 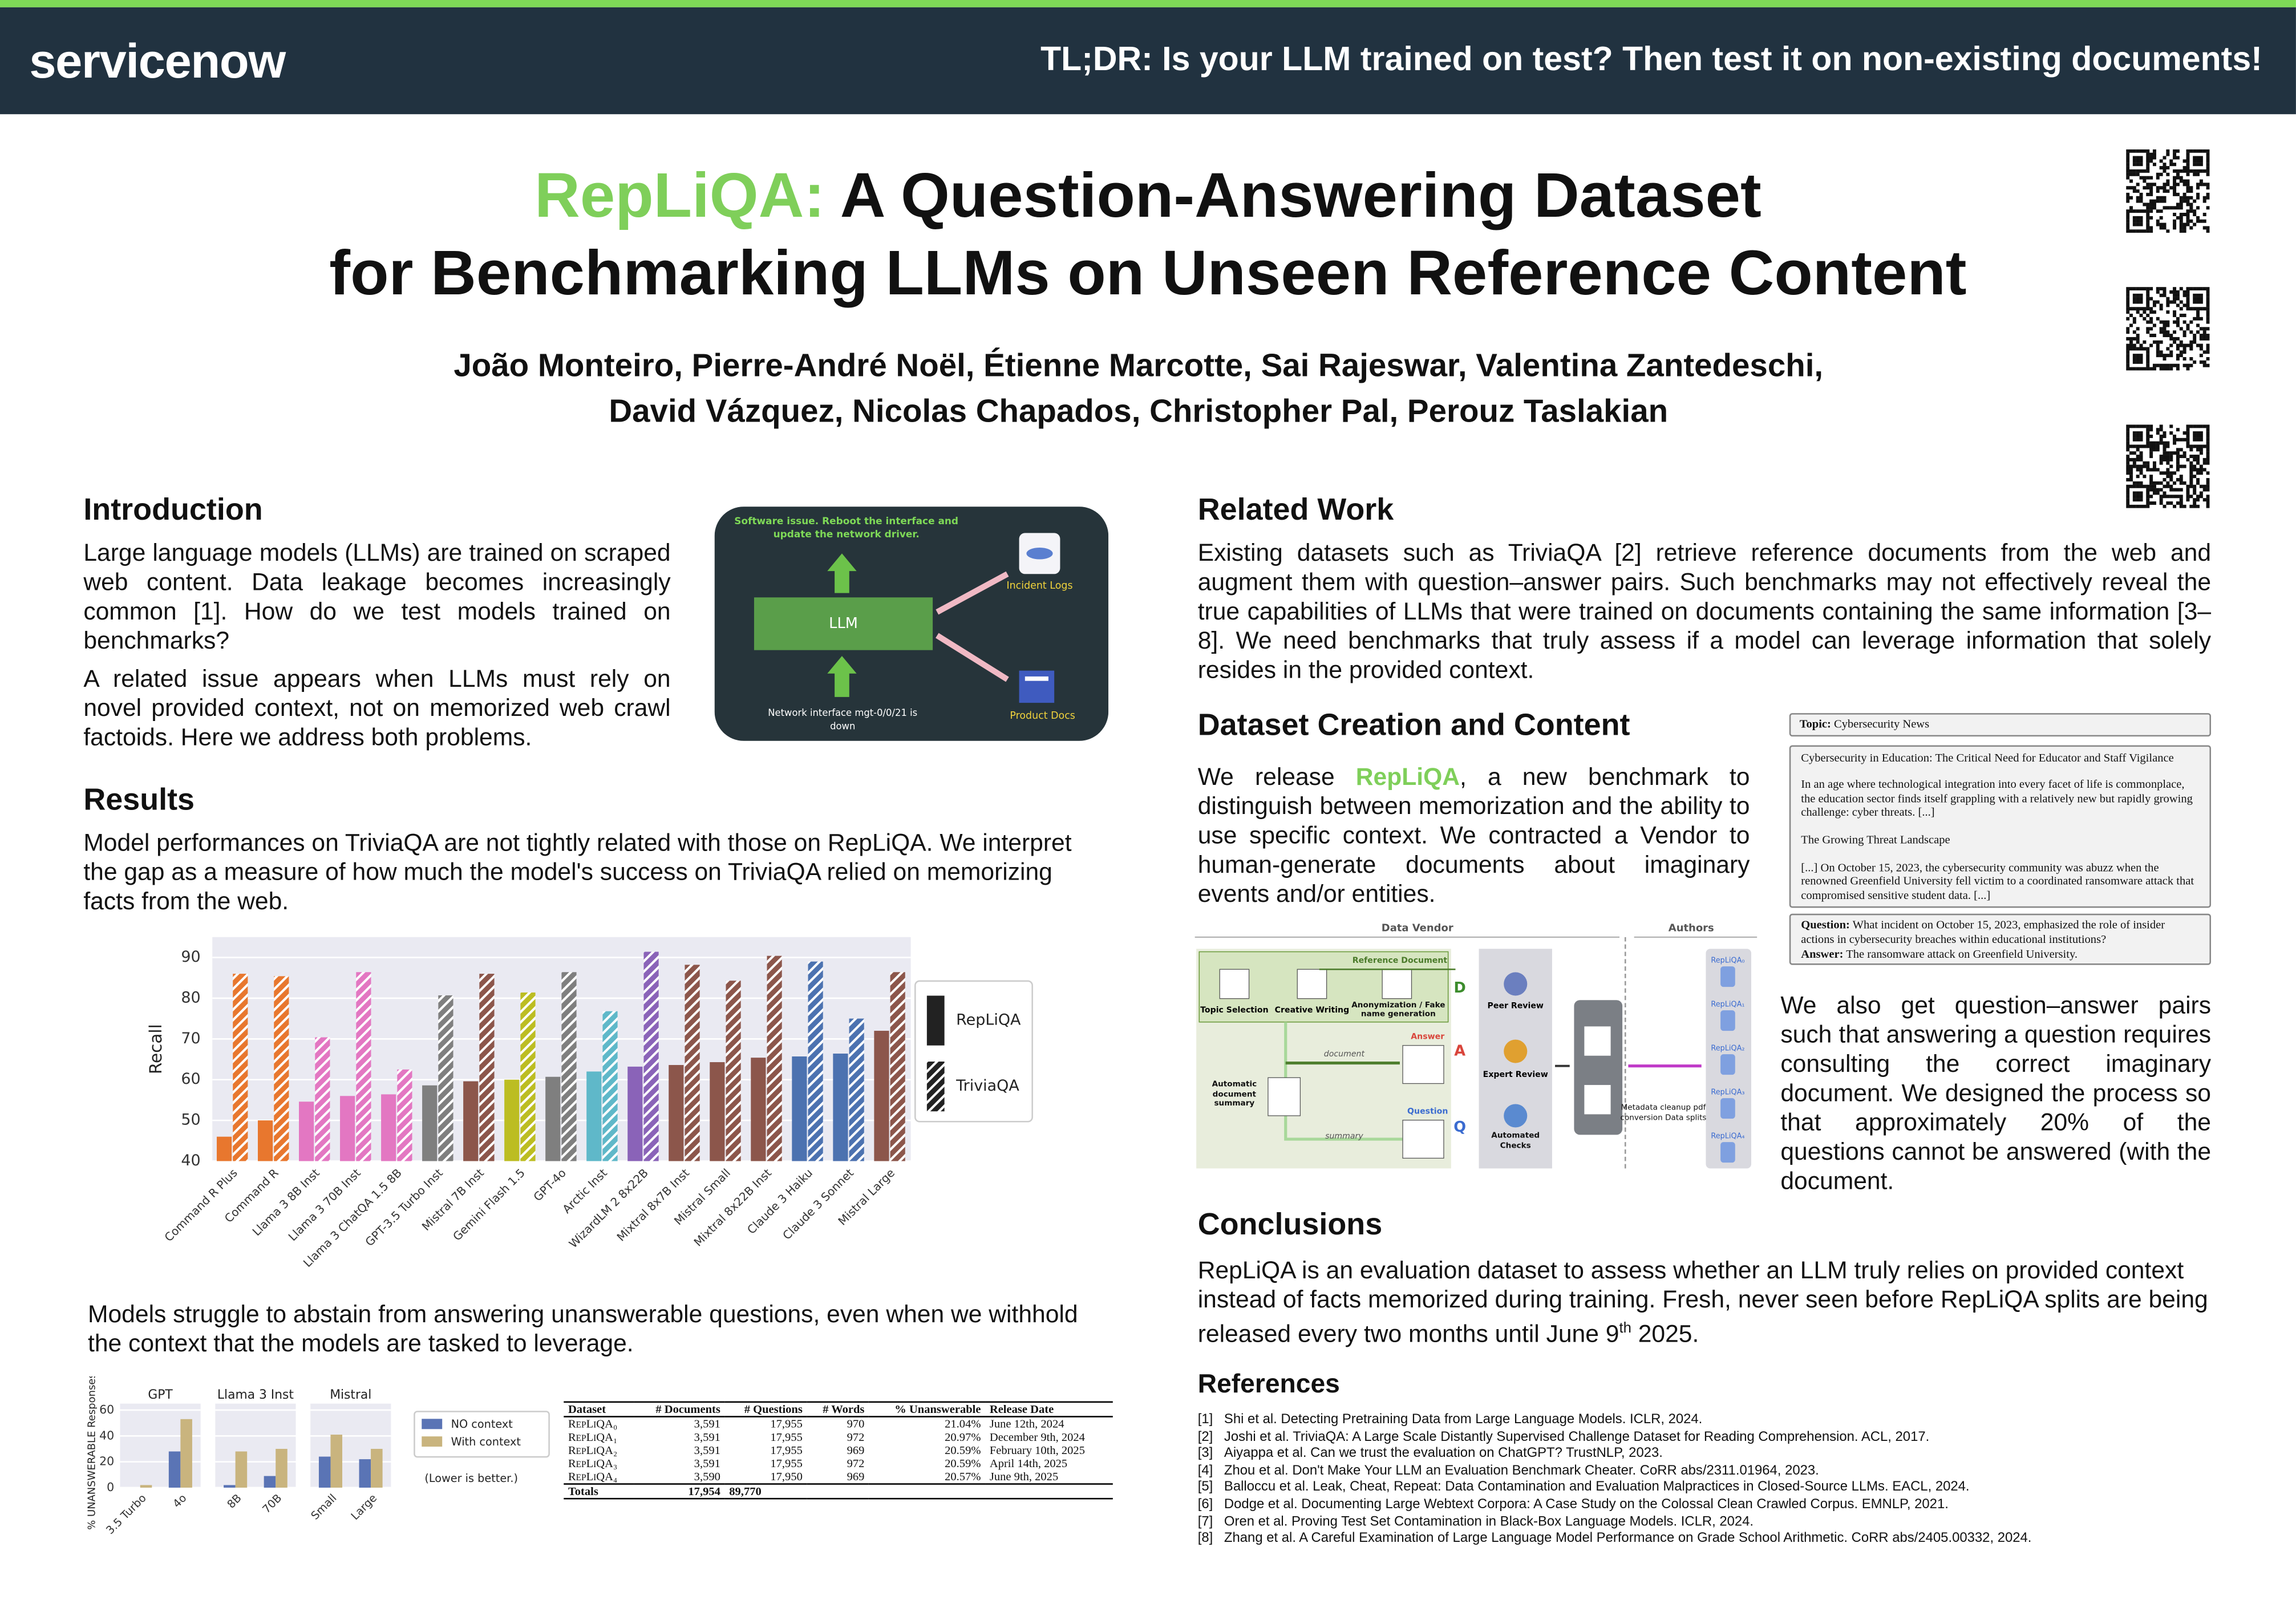 I want to click on x-tick-label: 4o, so click(x=179, y=1501).